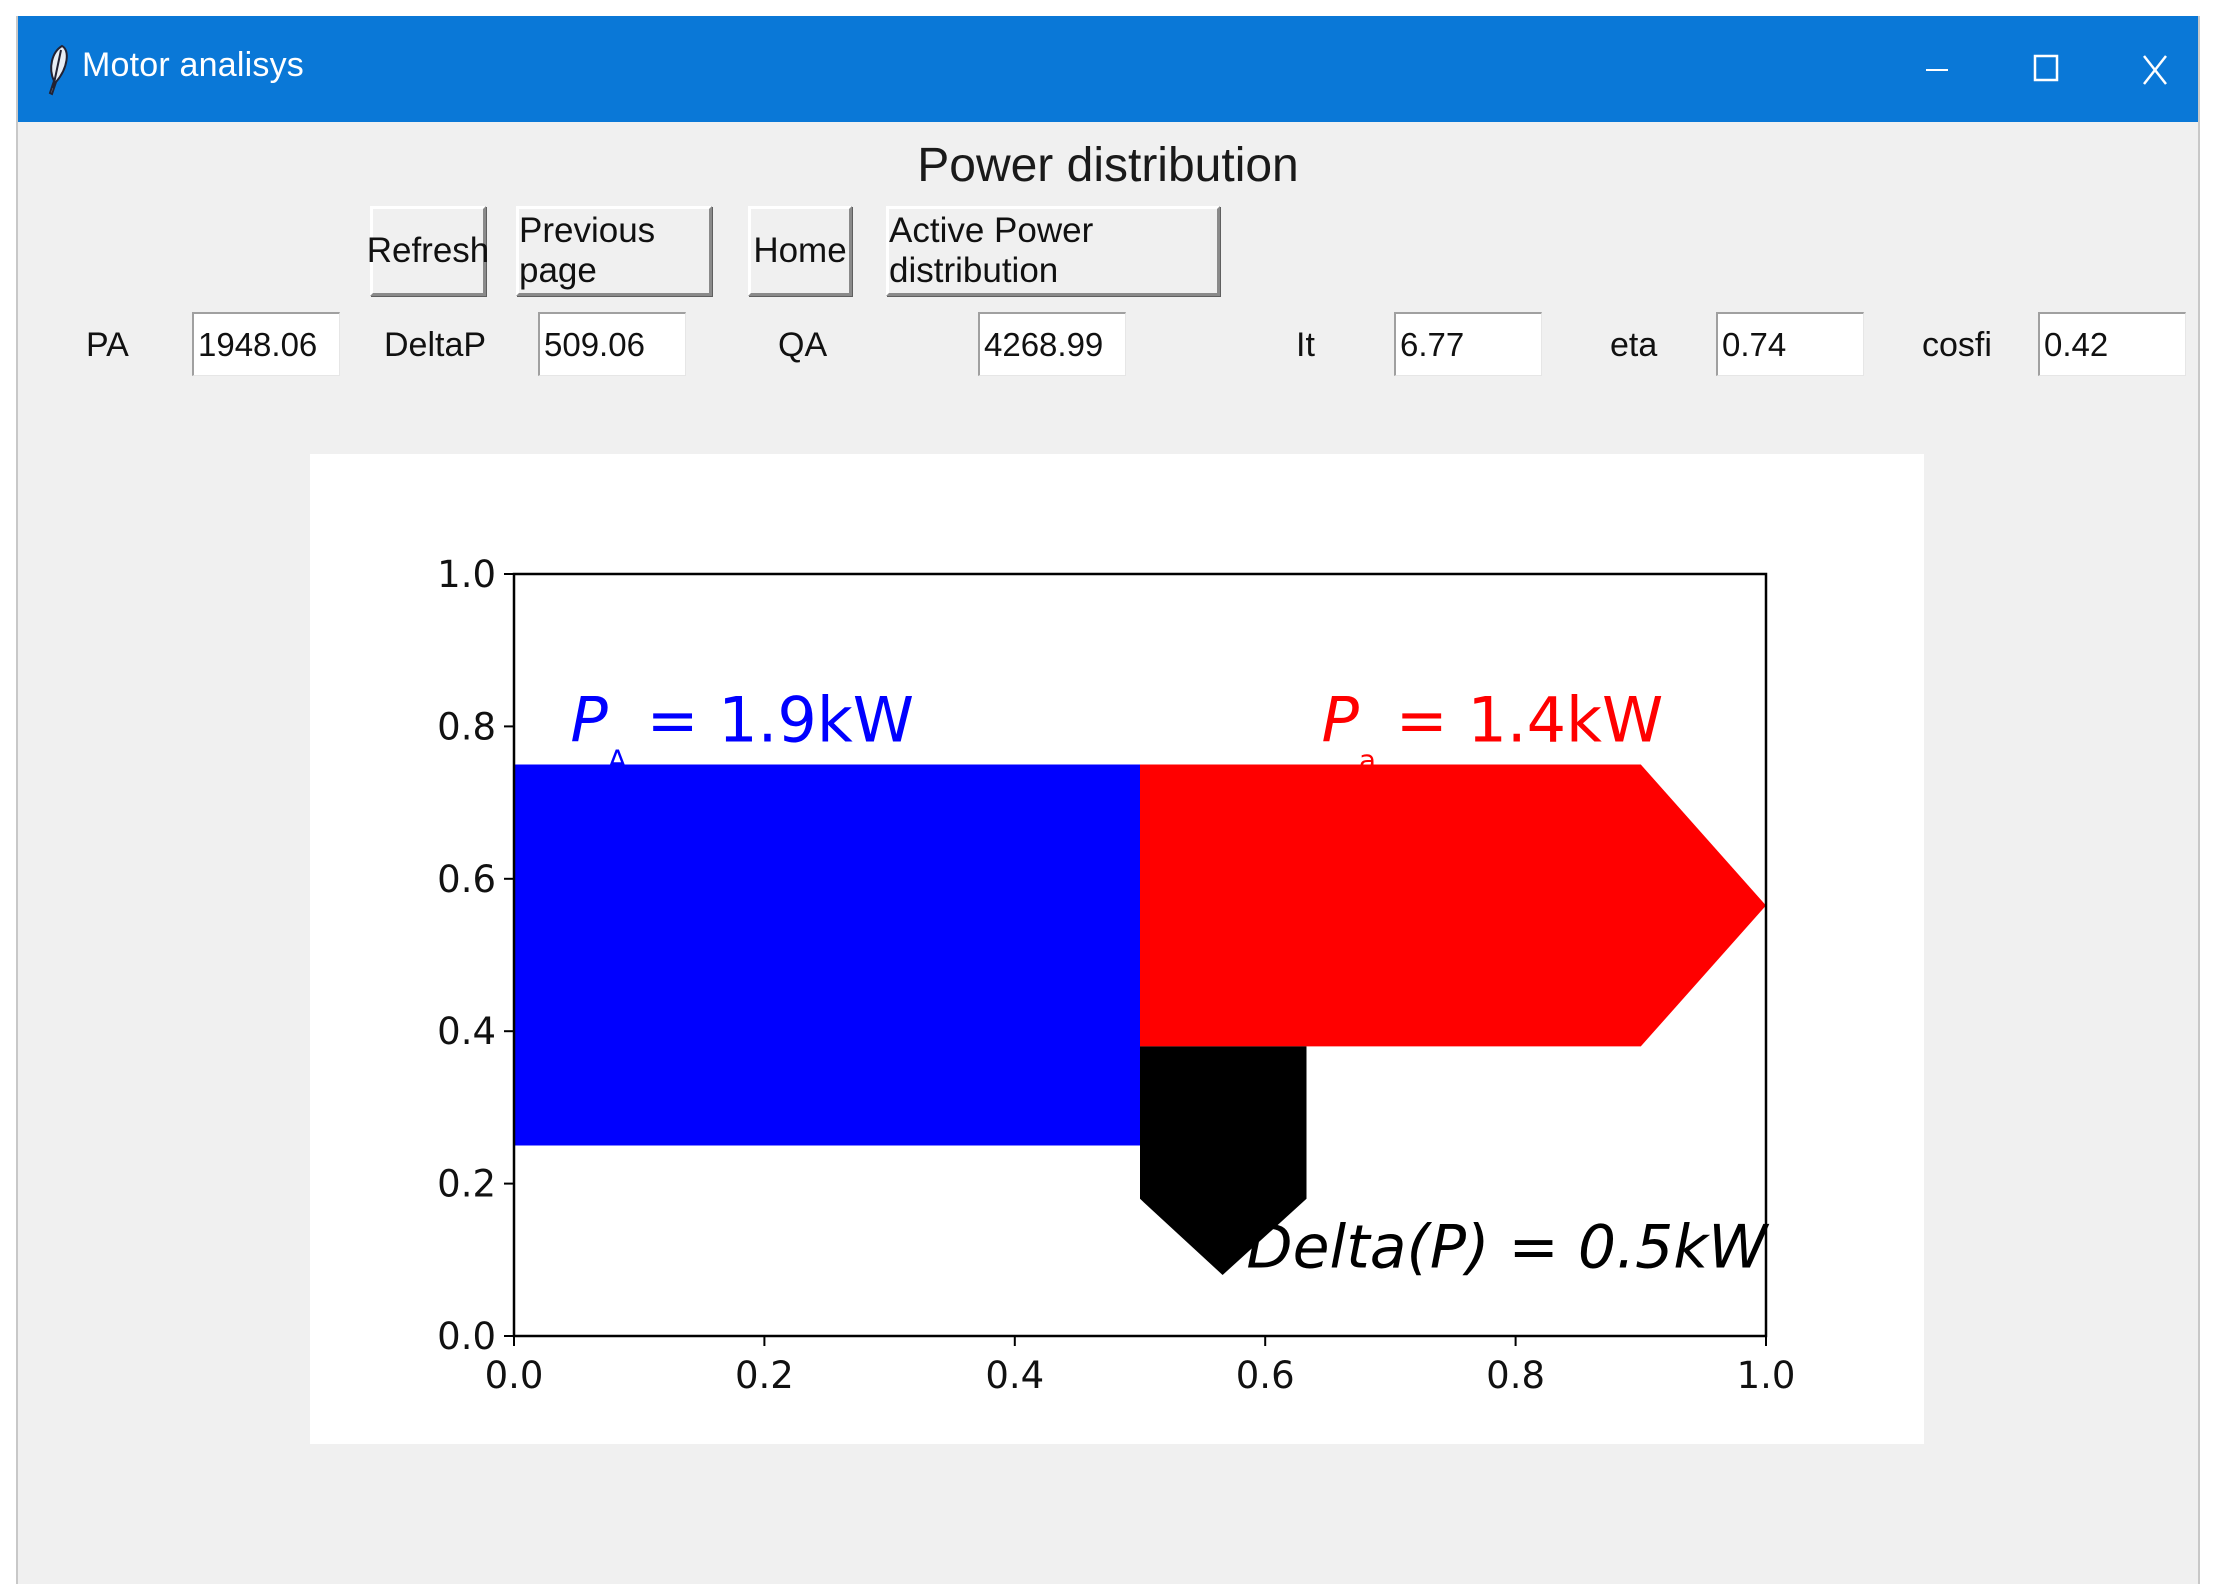  What do you see at coordinates (514, 1375) in the screenshot?
I see `x-tick-label: 0.0` at bounding box center [514, 1375].